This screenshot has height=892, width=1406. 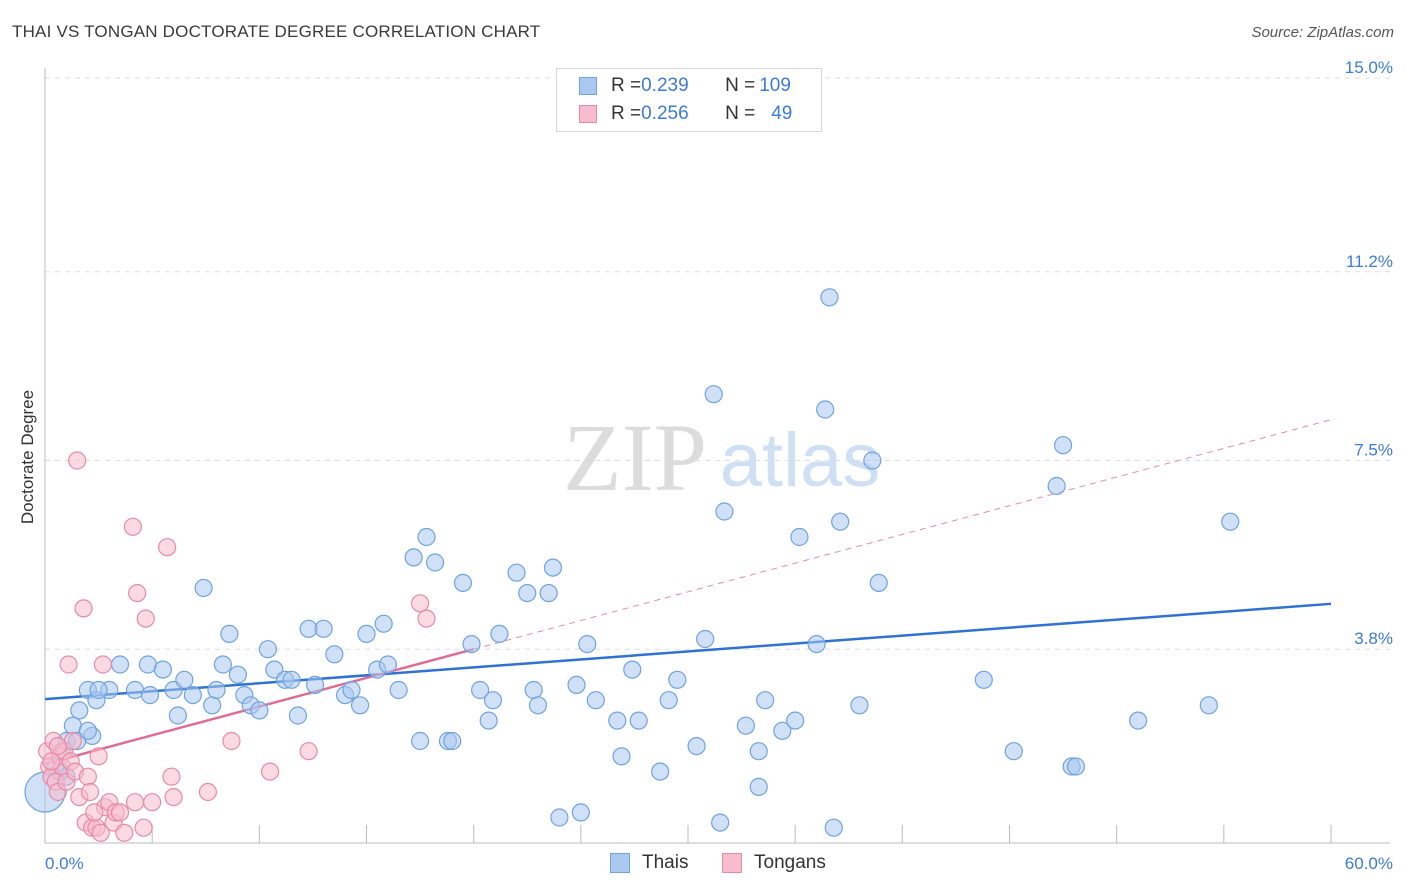 What do you see at coordinates (1322, 32) in the screenshot?
I see `source-label: Source: ZipAtlas.com` at bounding box center [1322, 32].